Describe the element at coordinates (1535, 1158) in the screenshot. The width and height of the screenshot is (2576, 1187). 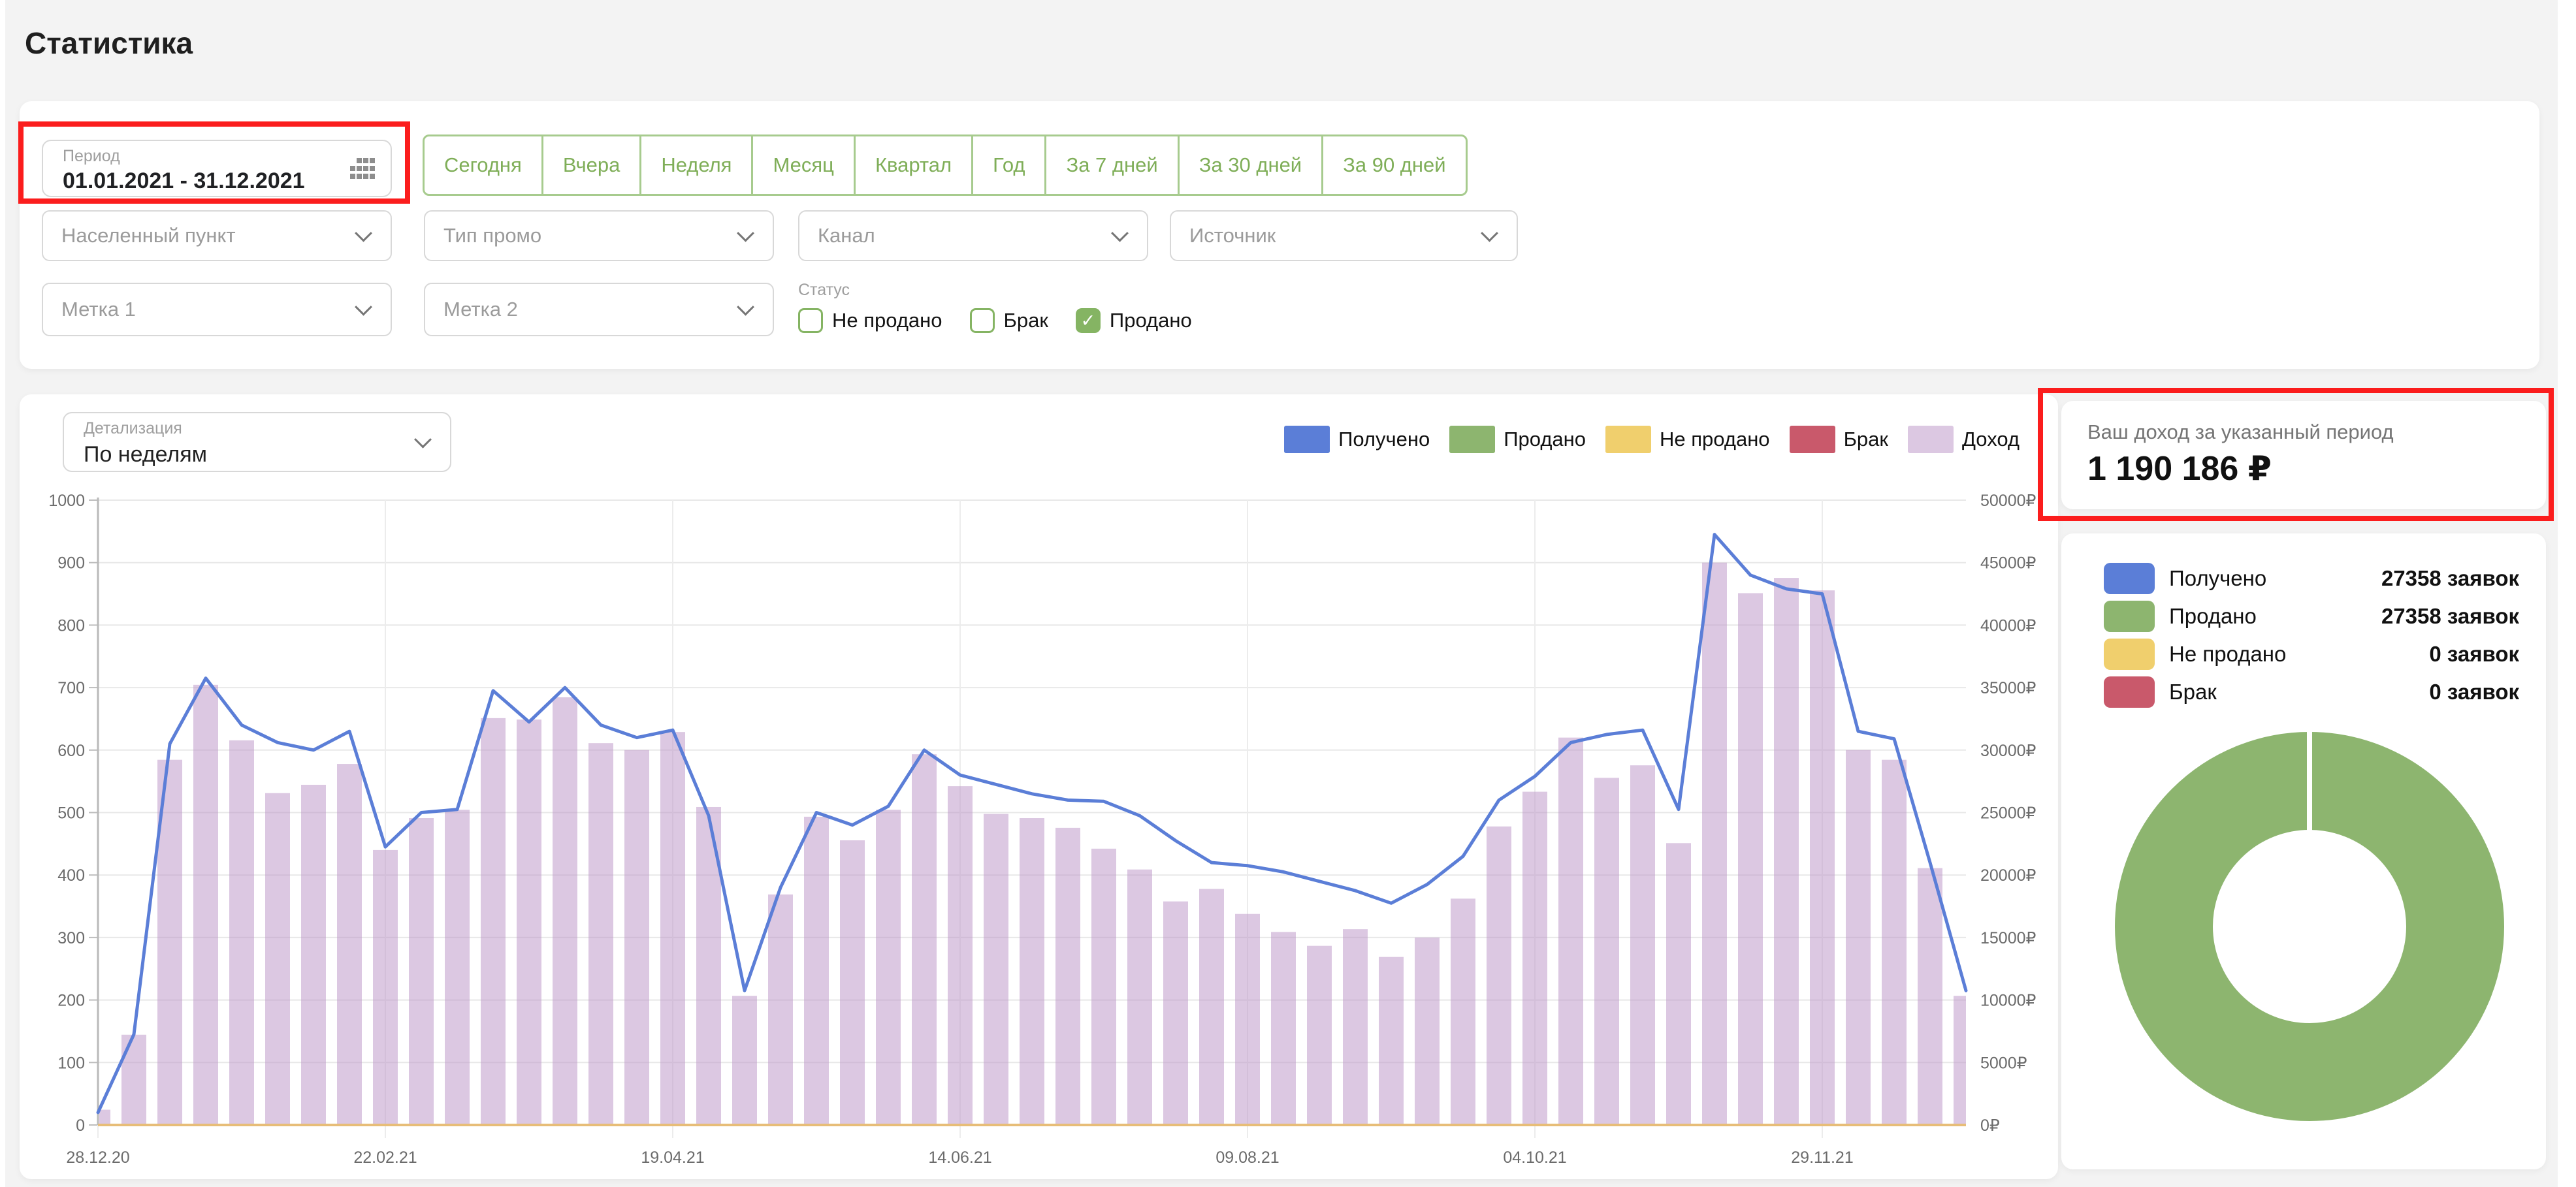
I see `svg-text: 04.10.21` at that location.